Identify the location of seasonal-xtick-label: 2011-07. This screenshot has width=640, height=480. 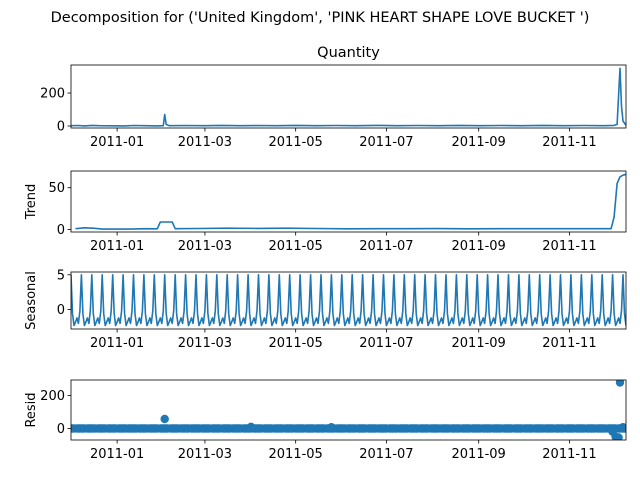
(386, 343).